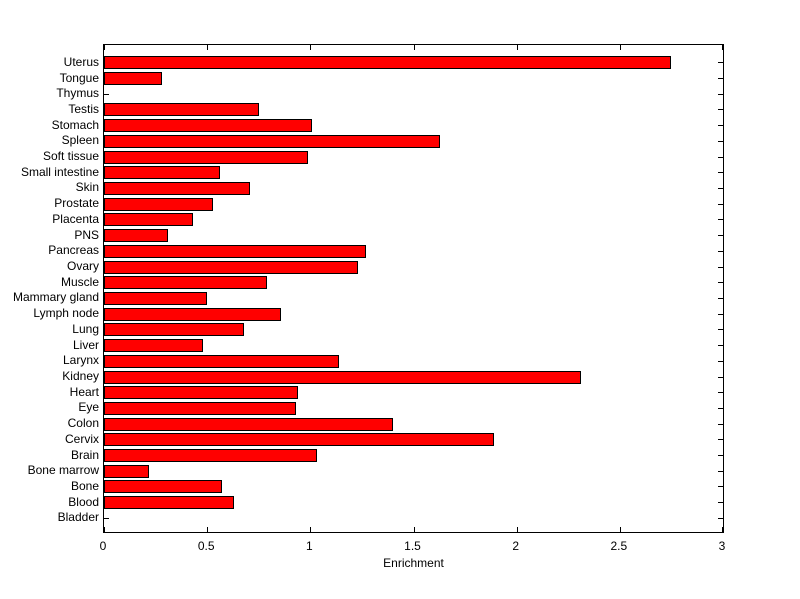 The height and width of the screenshot is (599, 800). I want to click on y-tick-label: Thymus, so click(77, 93).